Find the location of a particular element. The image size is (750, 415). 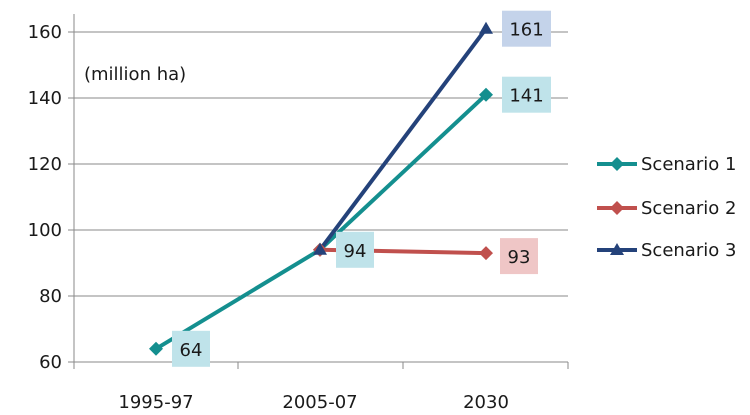

legend-item-2: Scenario 2 is located at coordinates (666, 208).